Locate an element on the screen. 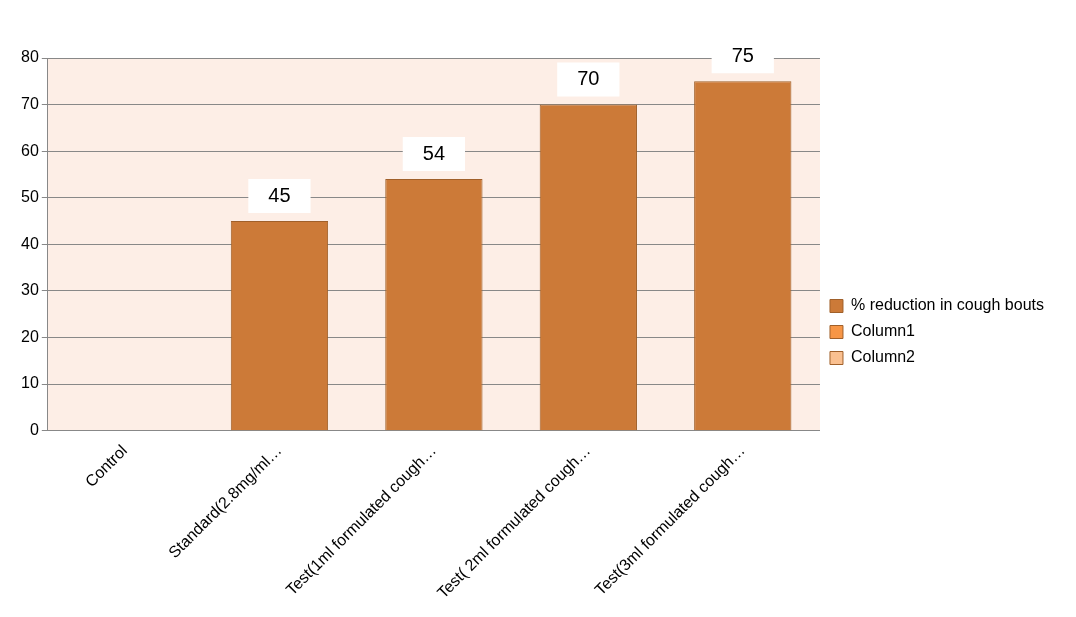 This screenshot has height=617, width=1076. y-tick-label: 20 is located at coordinates (30, 336).